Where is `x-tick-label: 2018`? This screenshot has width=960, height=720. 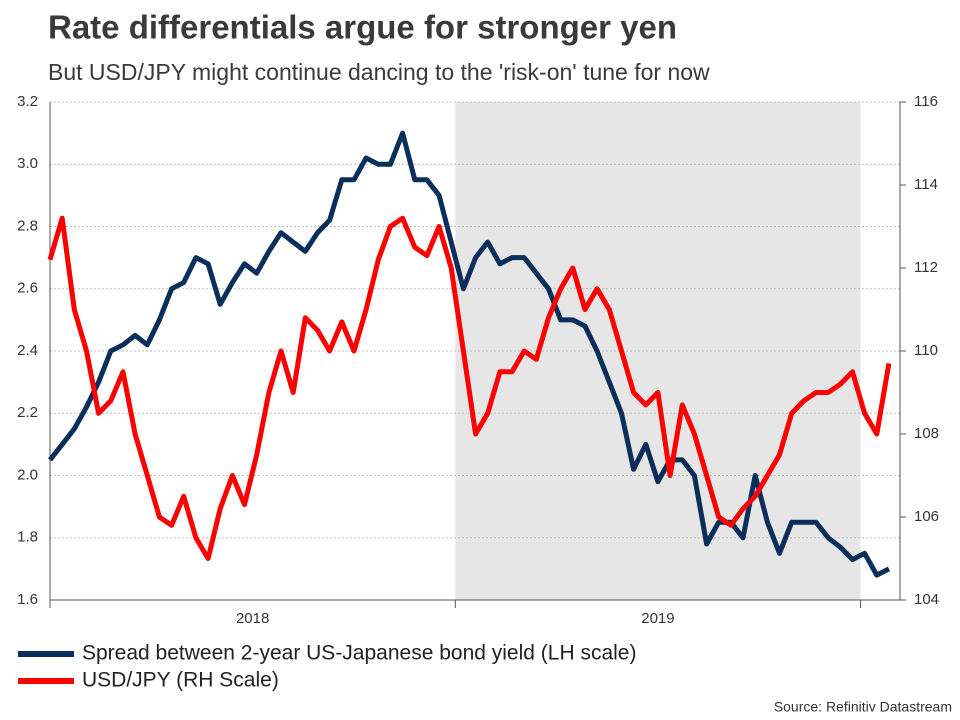 x-tick-label: 2018 is located at coordinates (252, 618).